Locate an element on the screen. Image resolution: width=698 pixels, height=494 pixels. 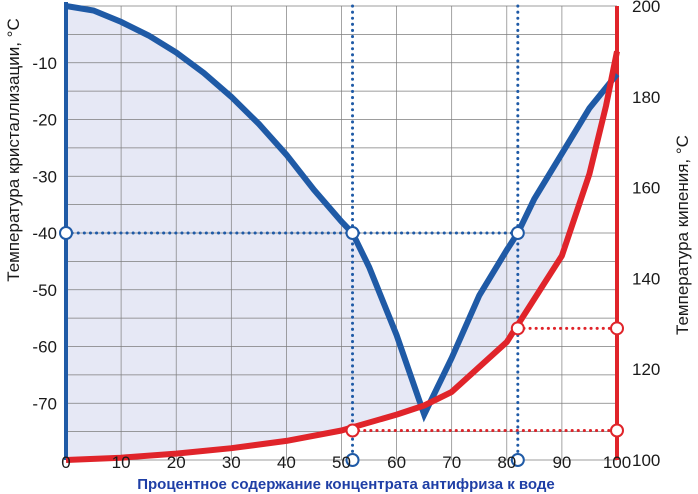
x-tick-label: 80 is located at coordinates (506, 462).